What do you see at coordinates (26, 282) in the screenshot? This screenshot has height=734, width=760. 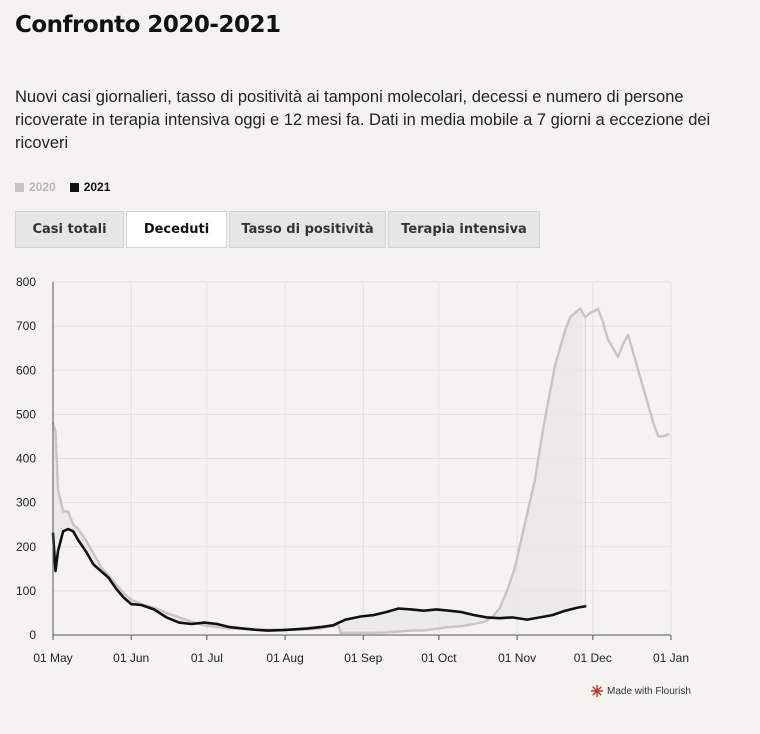 I see `y-tick-label: 800` at bounding box center [26, 282].